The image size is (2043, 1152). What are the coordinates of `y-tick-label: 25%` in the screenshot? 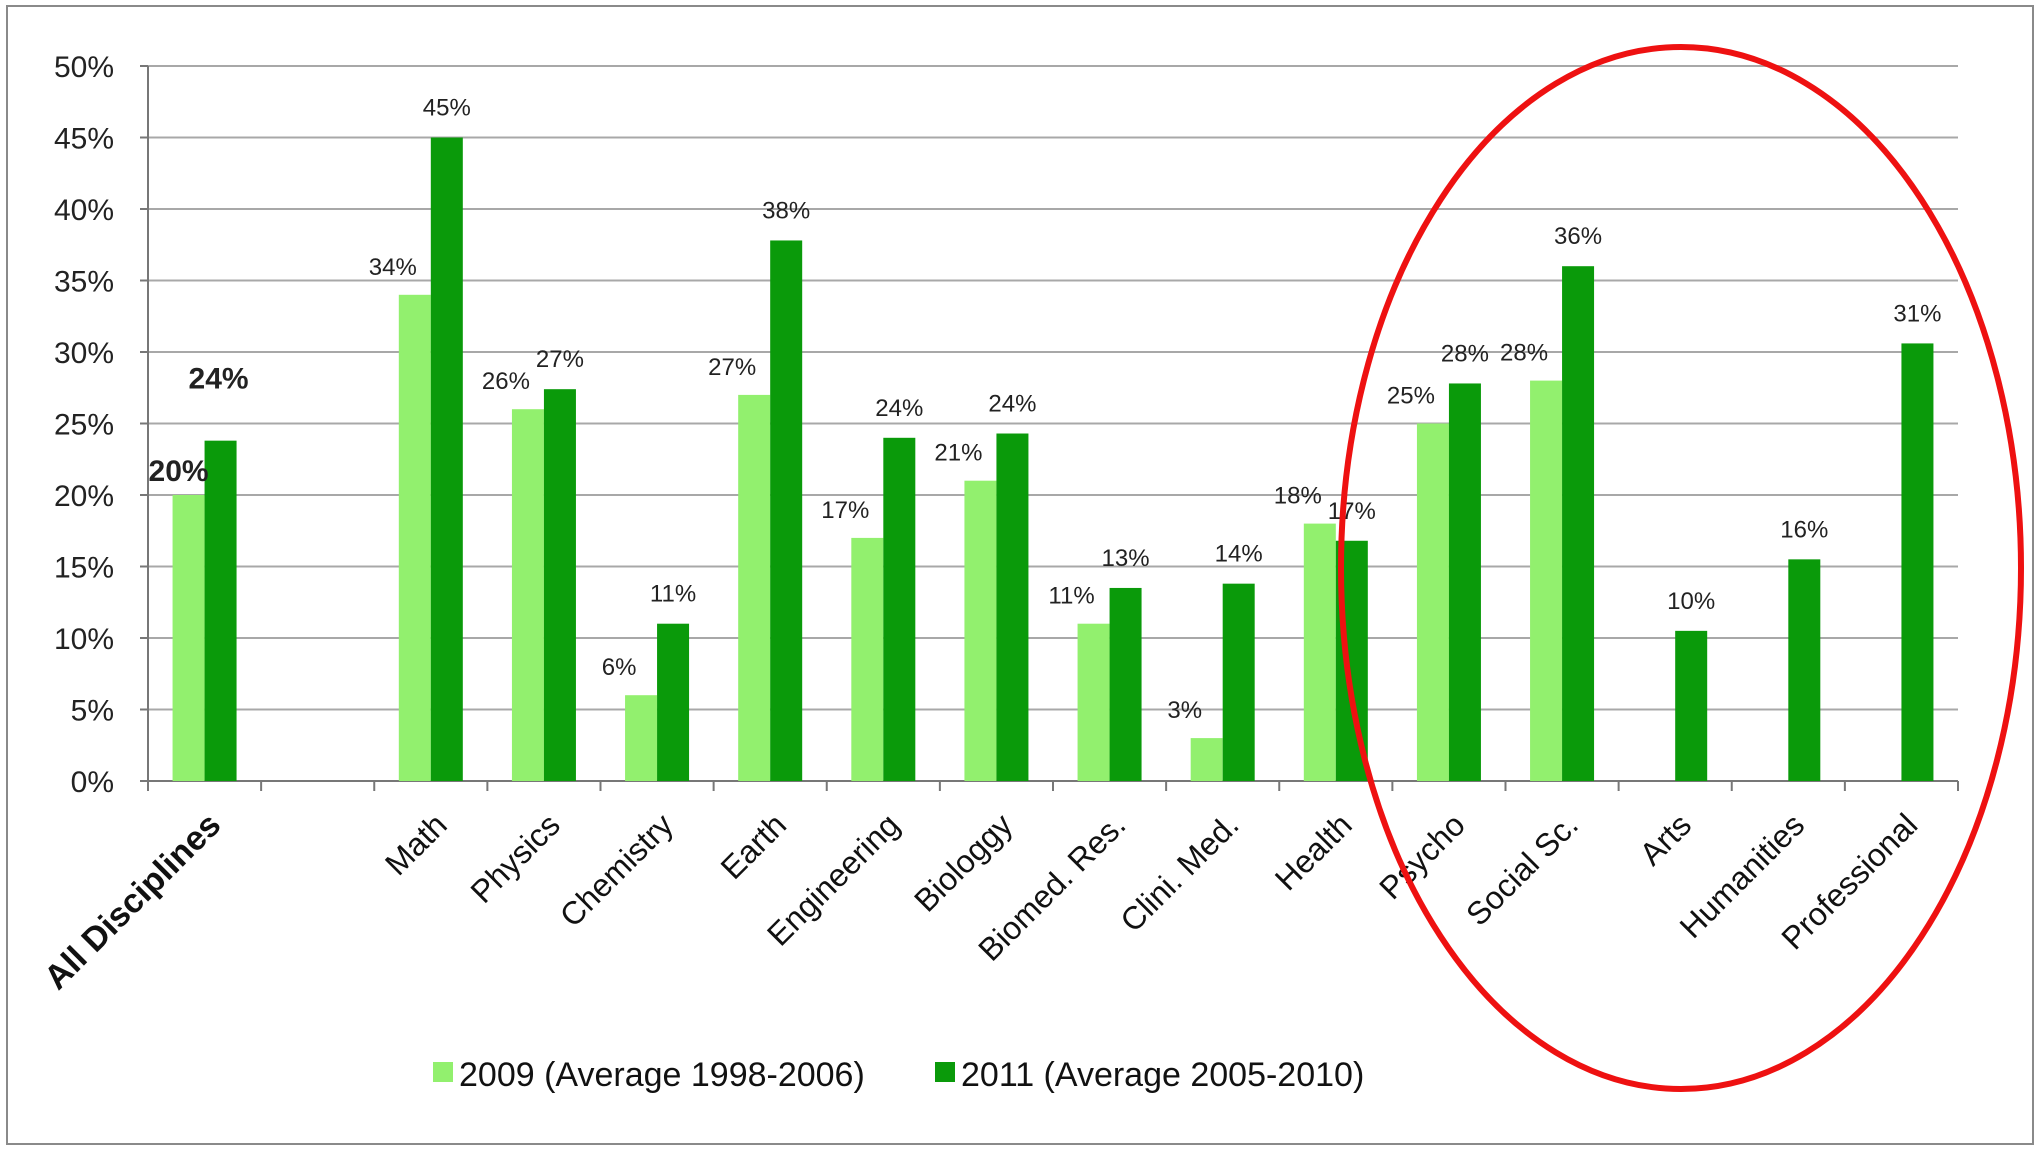 It's located at (84, 425).